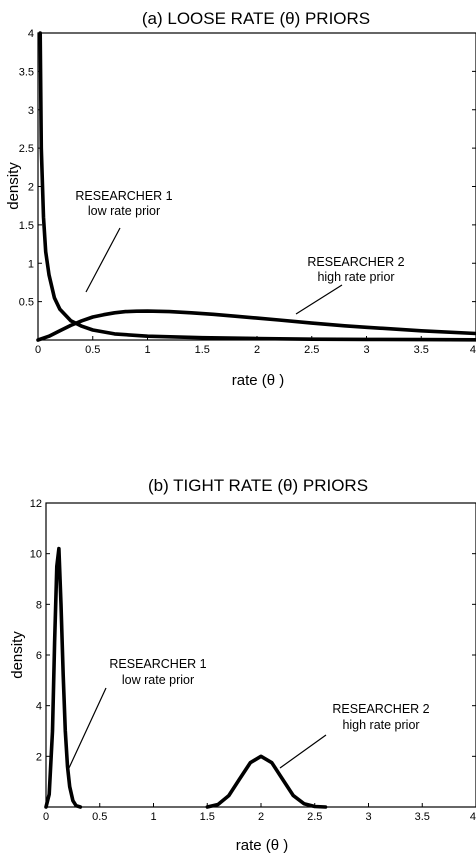 The width and height of the screenshot is (476, 857). I want to click on panel-a-y-axis-label: density, so click(13, 186).